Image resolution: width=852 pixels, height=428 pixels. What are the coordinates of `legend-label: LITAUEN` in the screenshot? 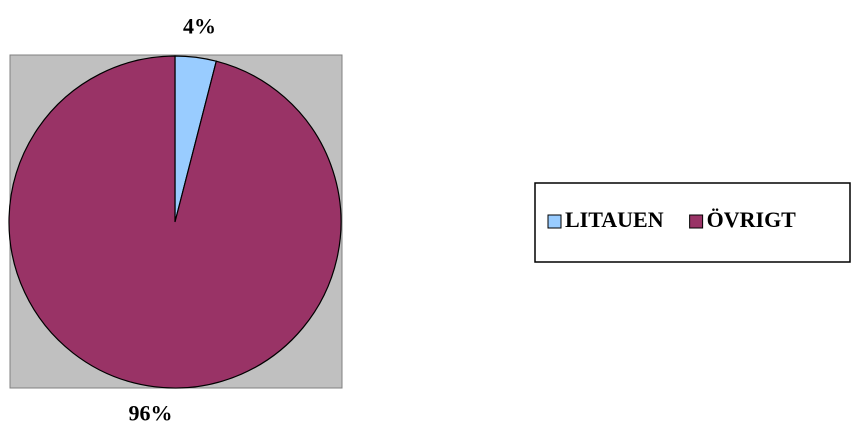 It's located at (614, 219).